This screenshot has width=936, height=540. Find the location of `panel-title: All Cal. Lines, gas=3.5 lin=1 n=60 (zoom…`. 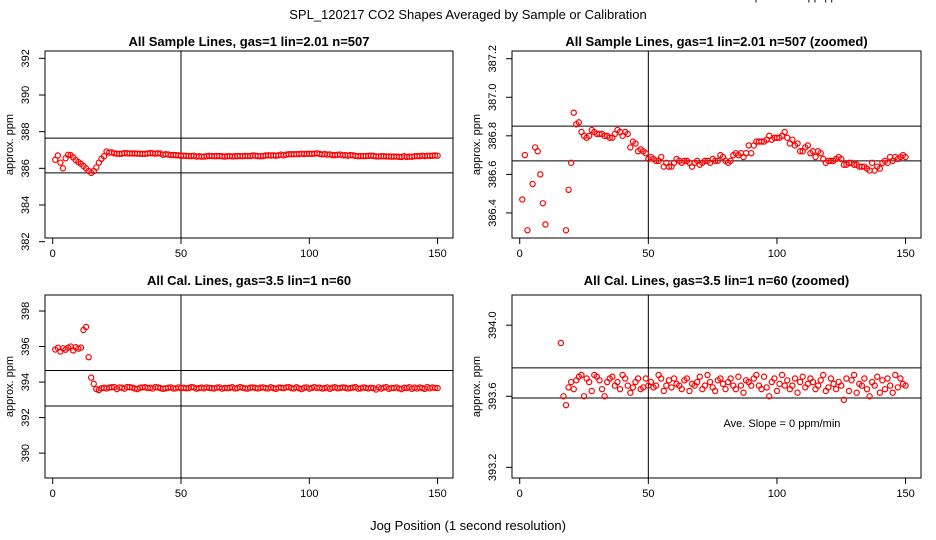

panel-title: All Cal. Lines, gas=3.5 lin=1 n=60 (zoom… is located at coordinates (717, 280).